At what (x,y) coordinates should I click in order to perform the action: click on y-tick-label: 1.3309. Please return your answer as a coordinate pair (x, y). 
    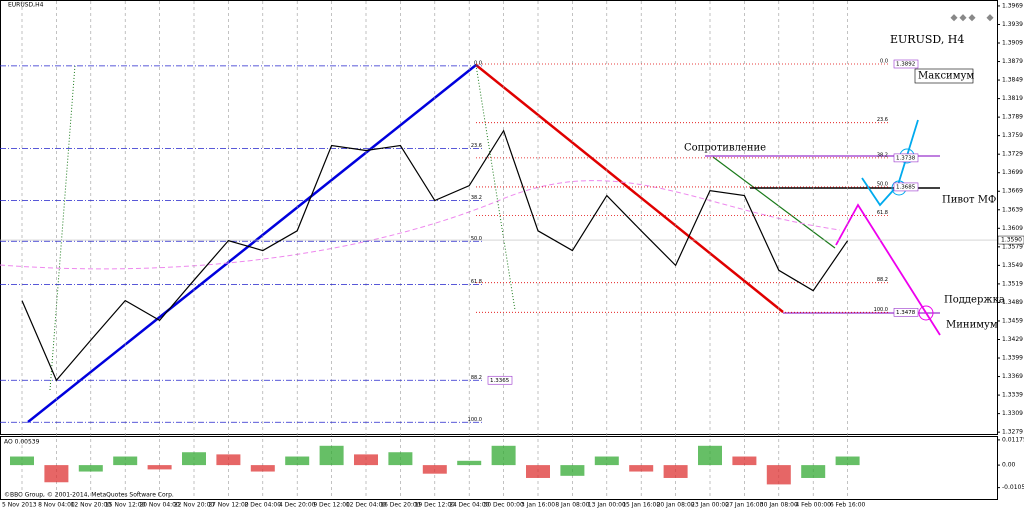
    Looking at the image, I should click on (1012, 413).